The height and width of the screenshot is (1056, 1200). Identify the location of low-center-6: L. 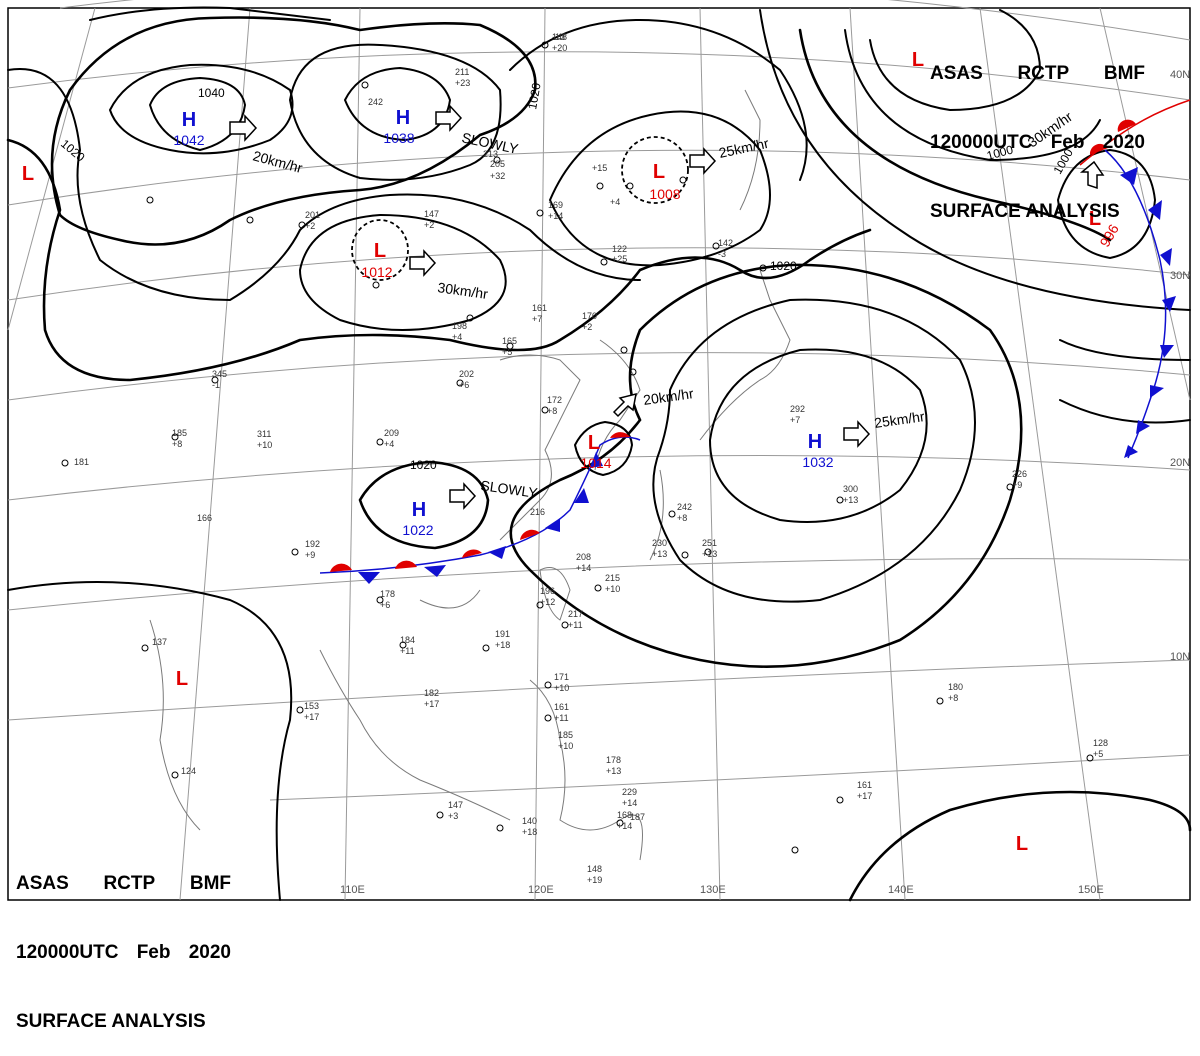
(182, 679).